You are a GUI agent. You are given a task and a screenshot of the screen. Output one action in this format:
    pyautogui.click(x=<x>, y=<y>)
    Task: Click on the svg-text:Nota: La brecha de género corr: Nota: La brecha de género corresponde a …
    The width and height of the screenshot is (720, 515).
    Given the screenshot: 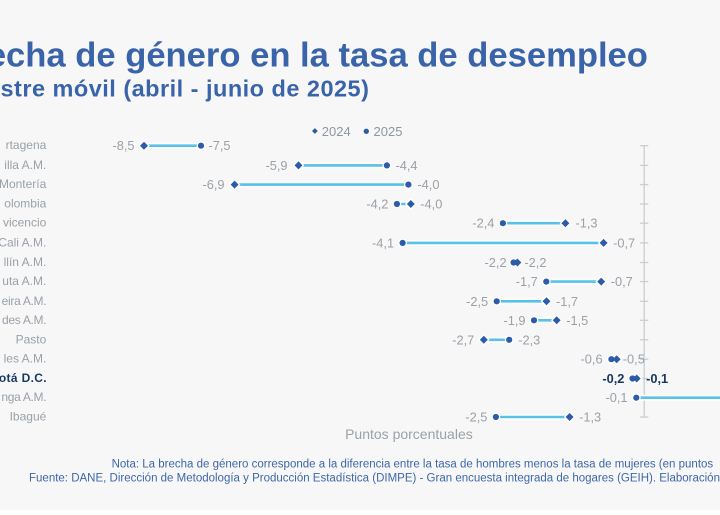 What is the action you would take?
    pyautogui.click(x=413, y=464)
    